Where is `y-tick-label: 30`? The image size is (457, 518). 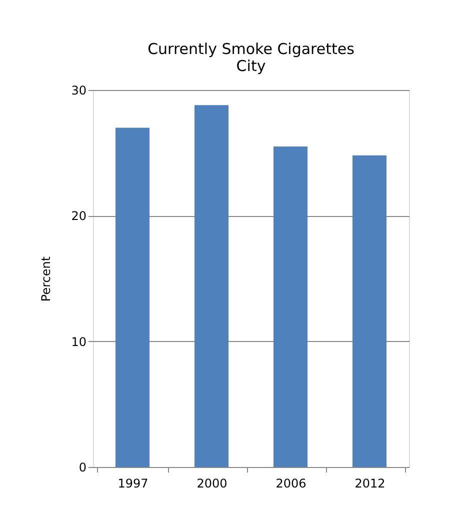
y-tick-label: 30 is located at coordinates (78, 91).